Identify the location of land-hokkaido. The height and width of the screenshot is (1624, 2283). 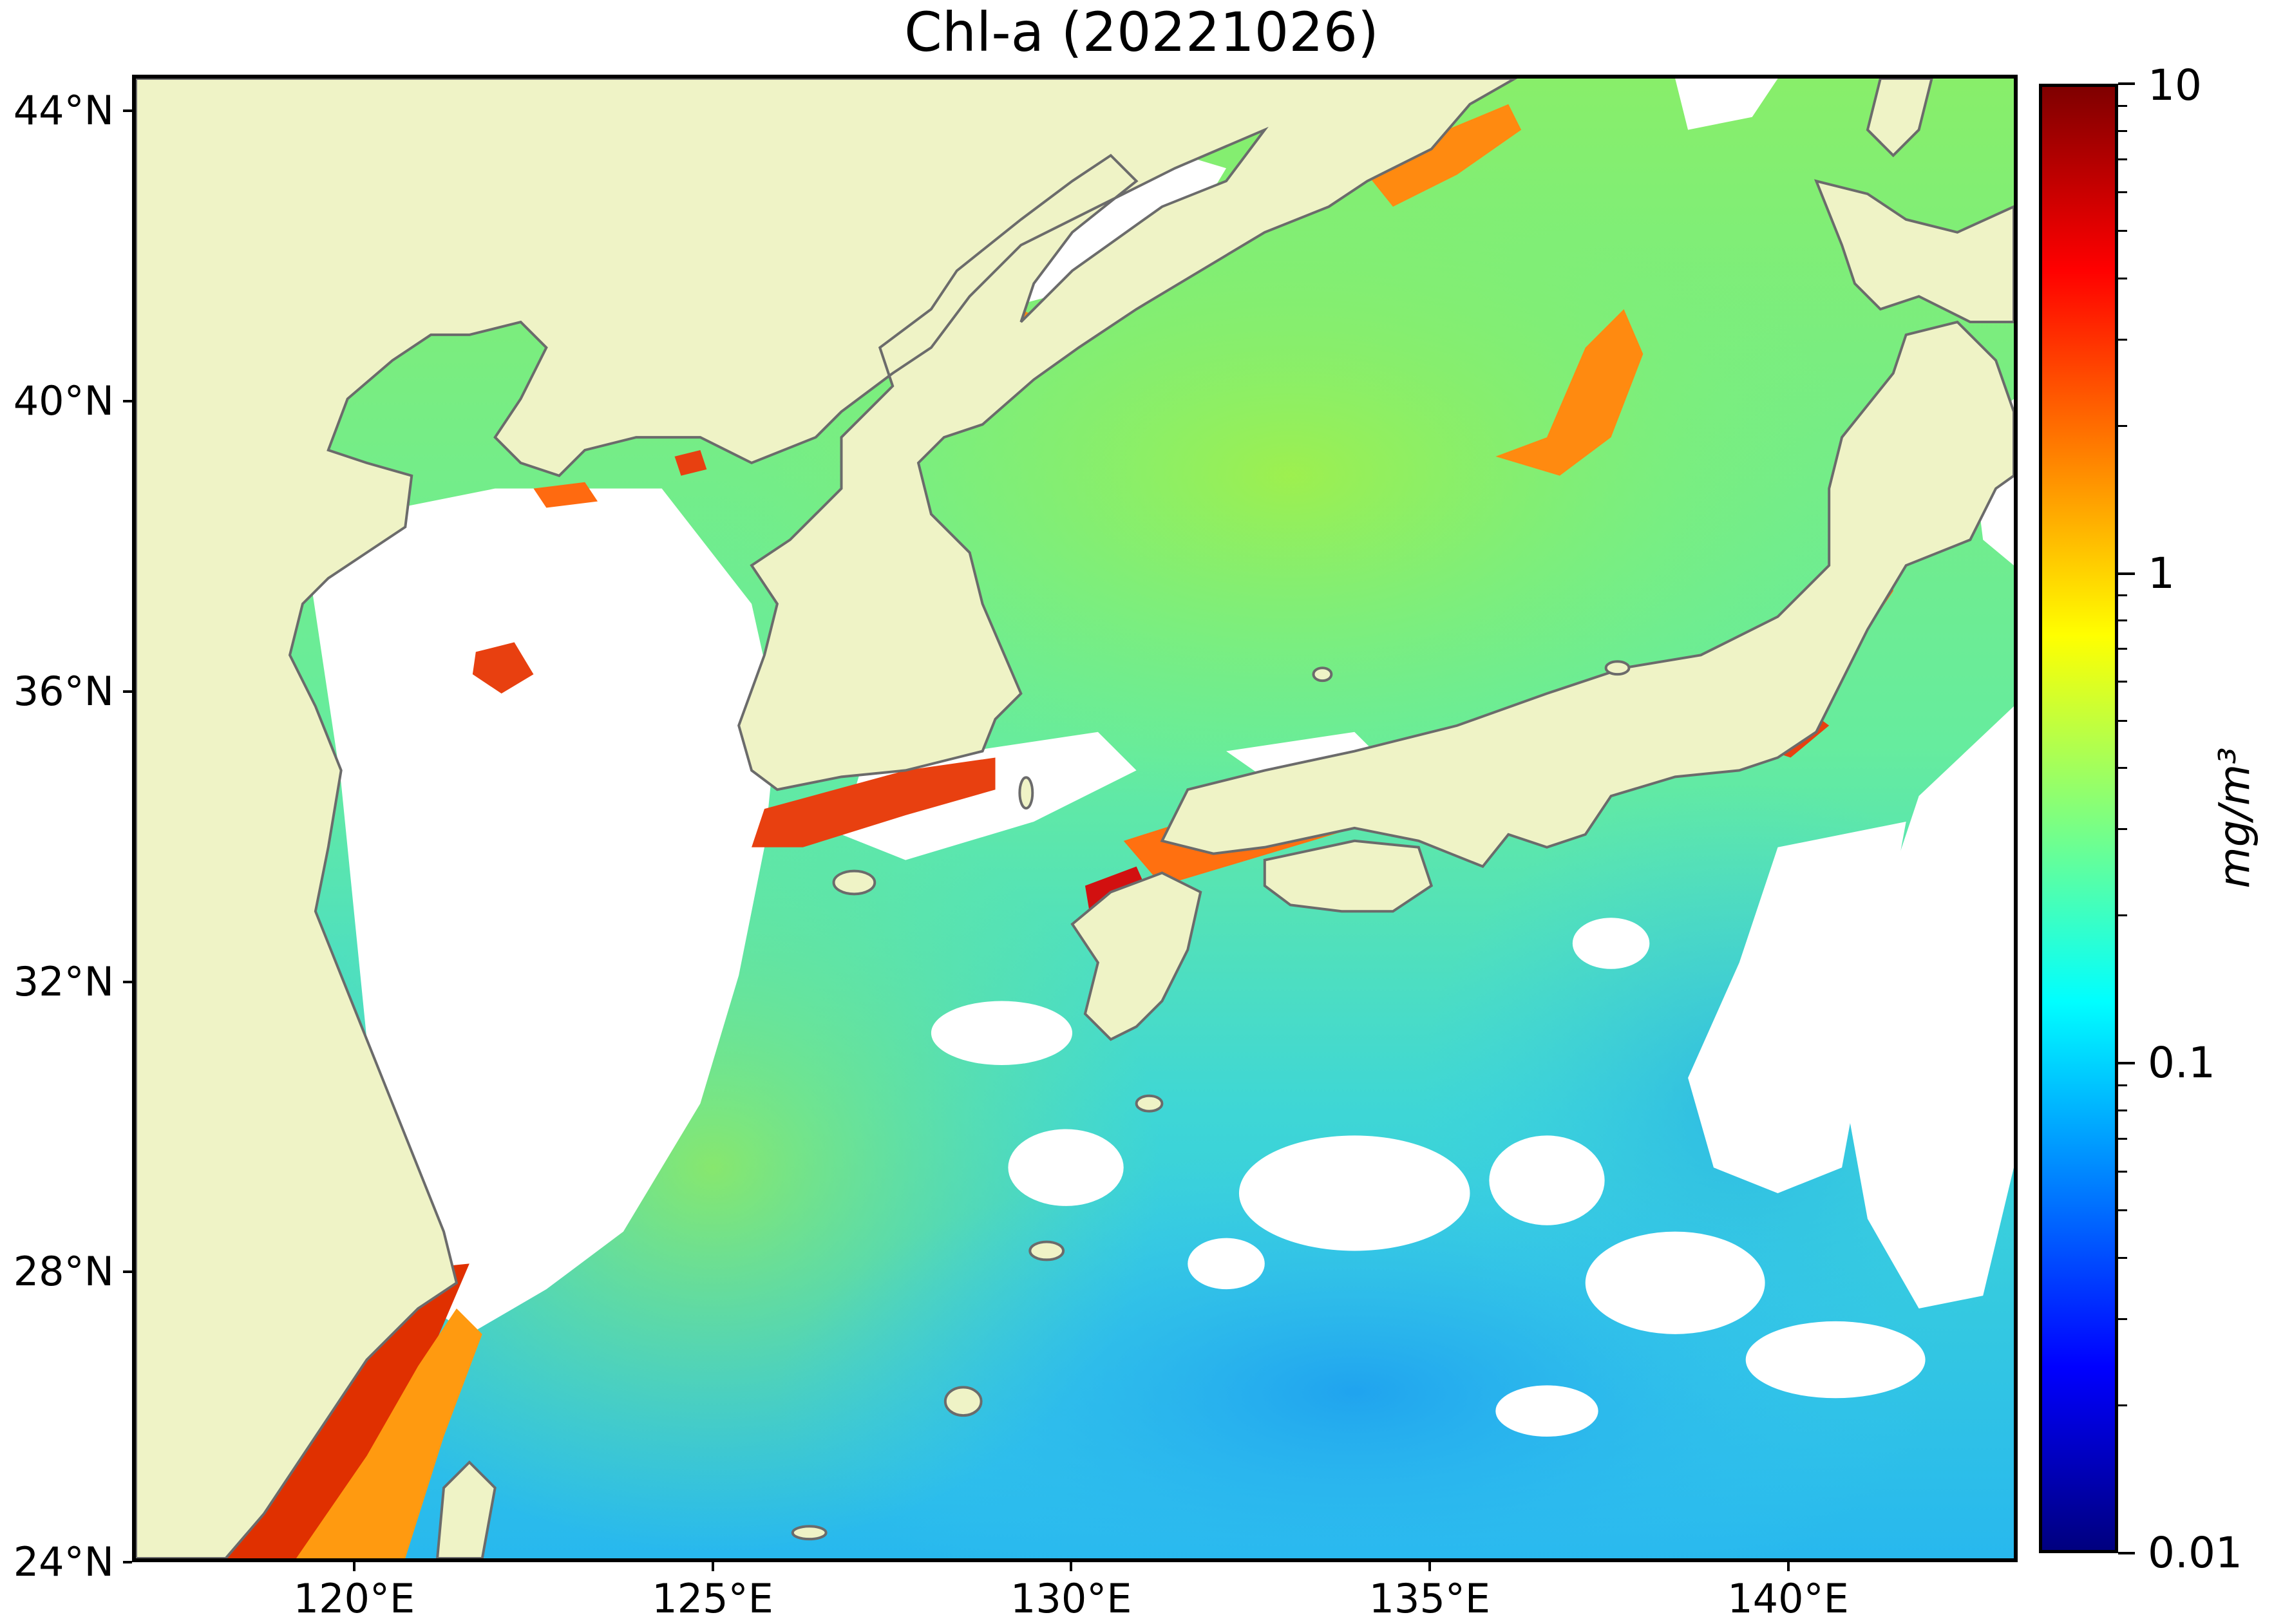
(1914, 251).